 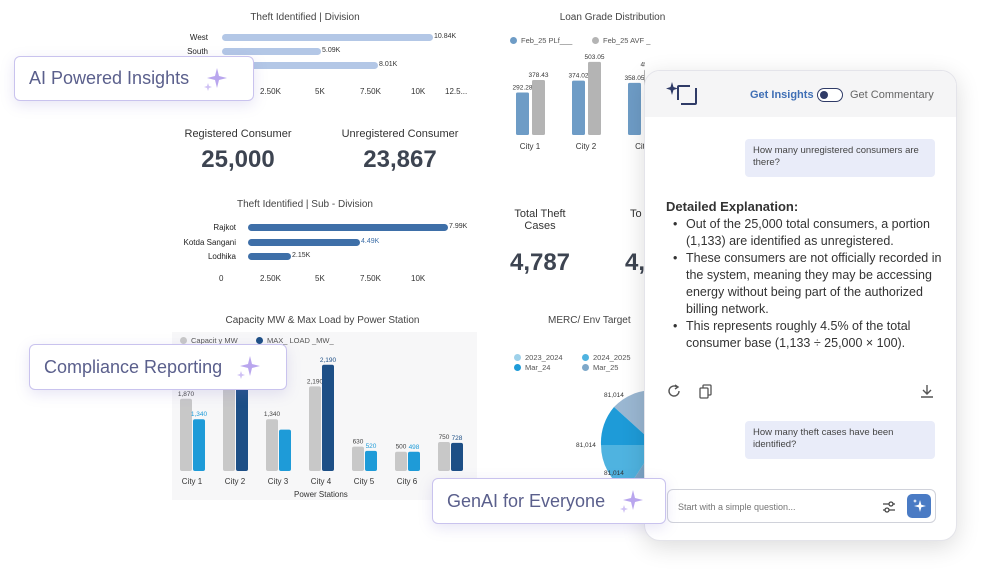 I want to click on legend-label-avf: Feb_25 AVF _, so click(x=627, y=40).